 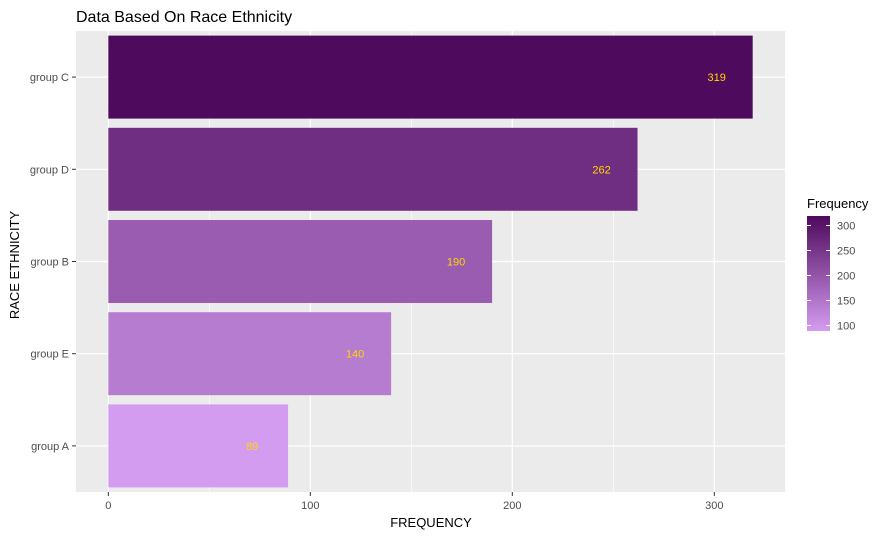 What do you see at coordinates (310, 506) in the screenshot?
I see `x-tick-label: 100` at bounding box center [310, 506].